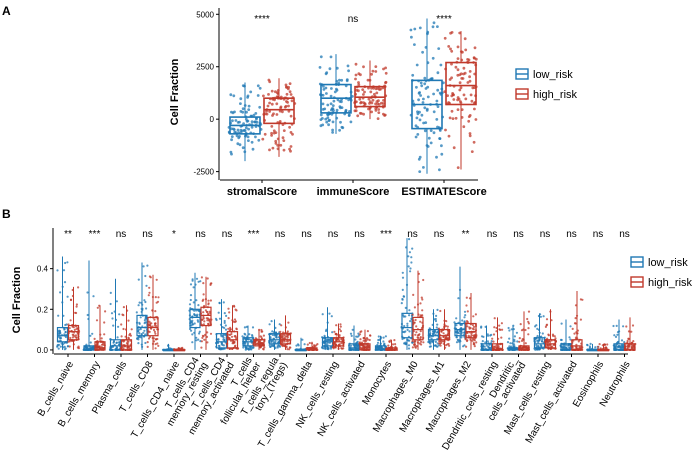 Image resolution: width=693 pixels, height=459 pixels. Describe the element at coordinates (460, 308) in the screenshot. I see `b-box-low_risk-Macrophages_M2` at that location.